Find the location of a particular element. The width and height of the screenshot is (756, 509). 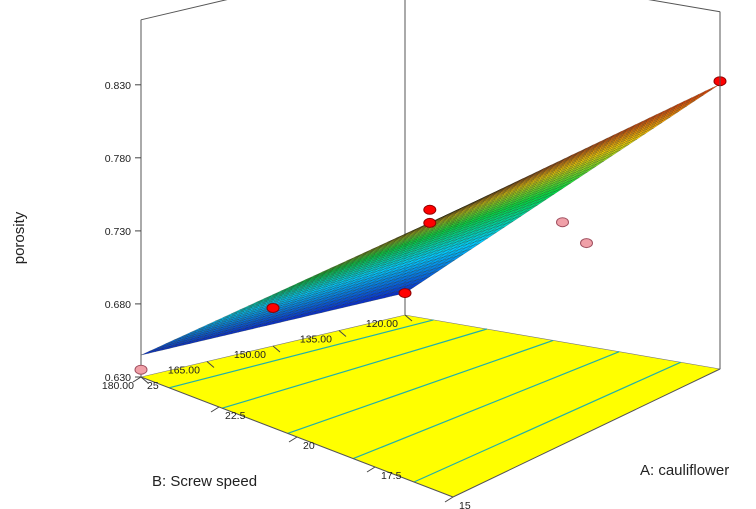

z-axis-title: porosity is located at coordinates (19, 237).